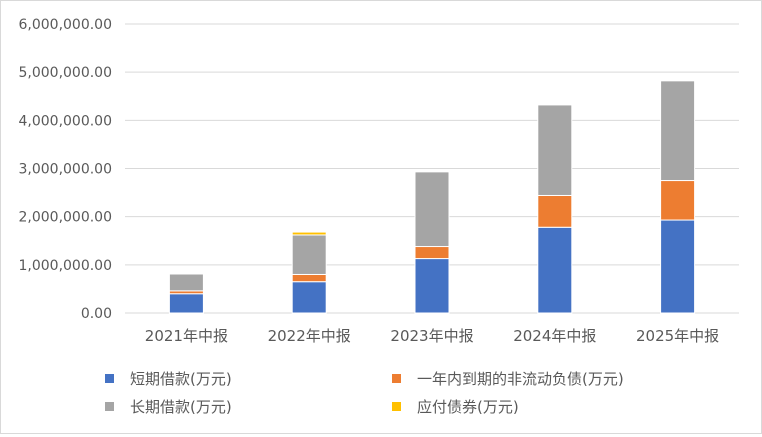 The image size is (762, 437). What do you see at coordinates (677, 336) in the screenshot?
I see `x-tick-label: 2025年中报` at bounding box center [677, 336].